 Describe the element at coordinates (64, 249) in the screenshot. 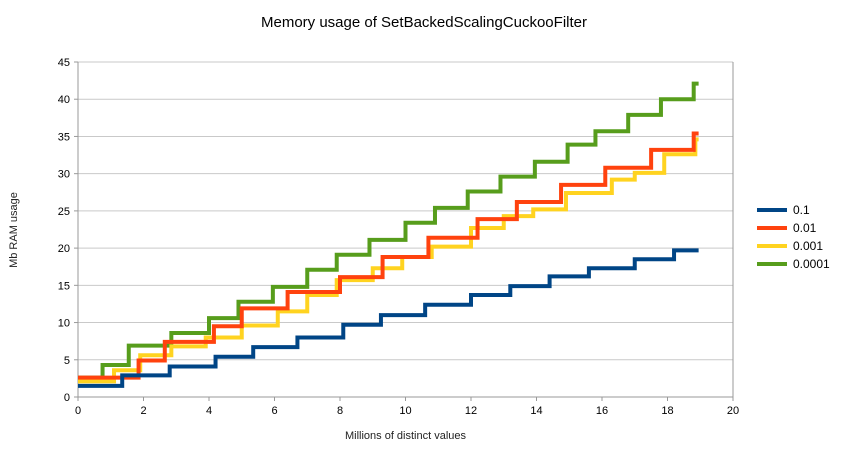

I see `y-tick-label: 20` at that location.